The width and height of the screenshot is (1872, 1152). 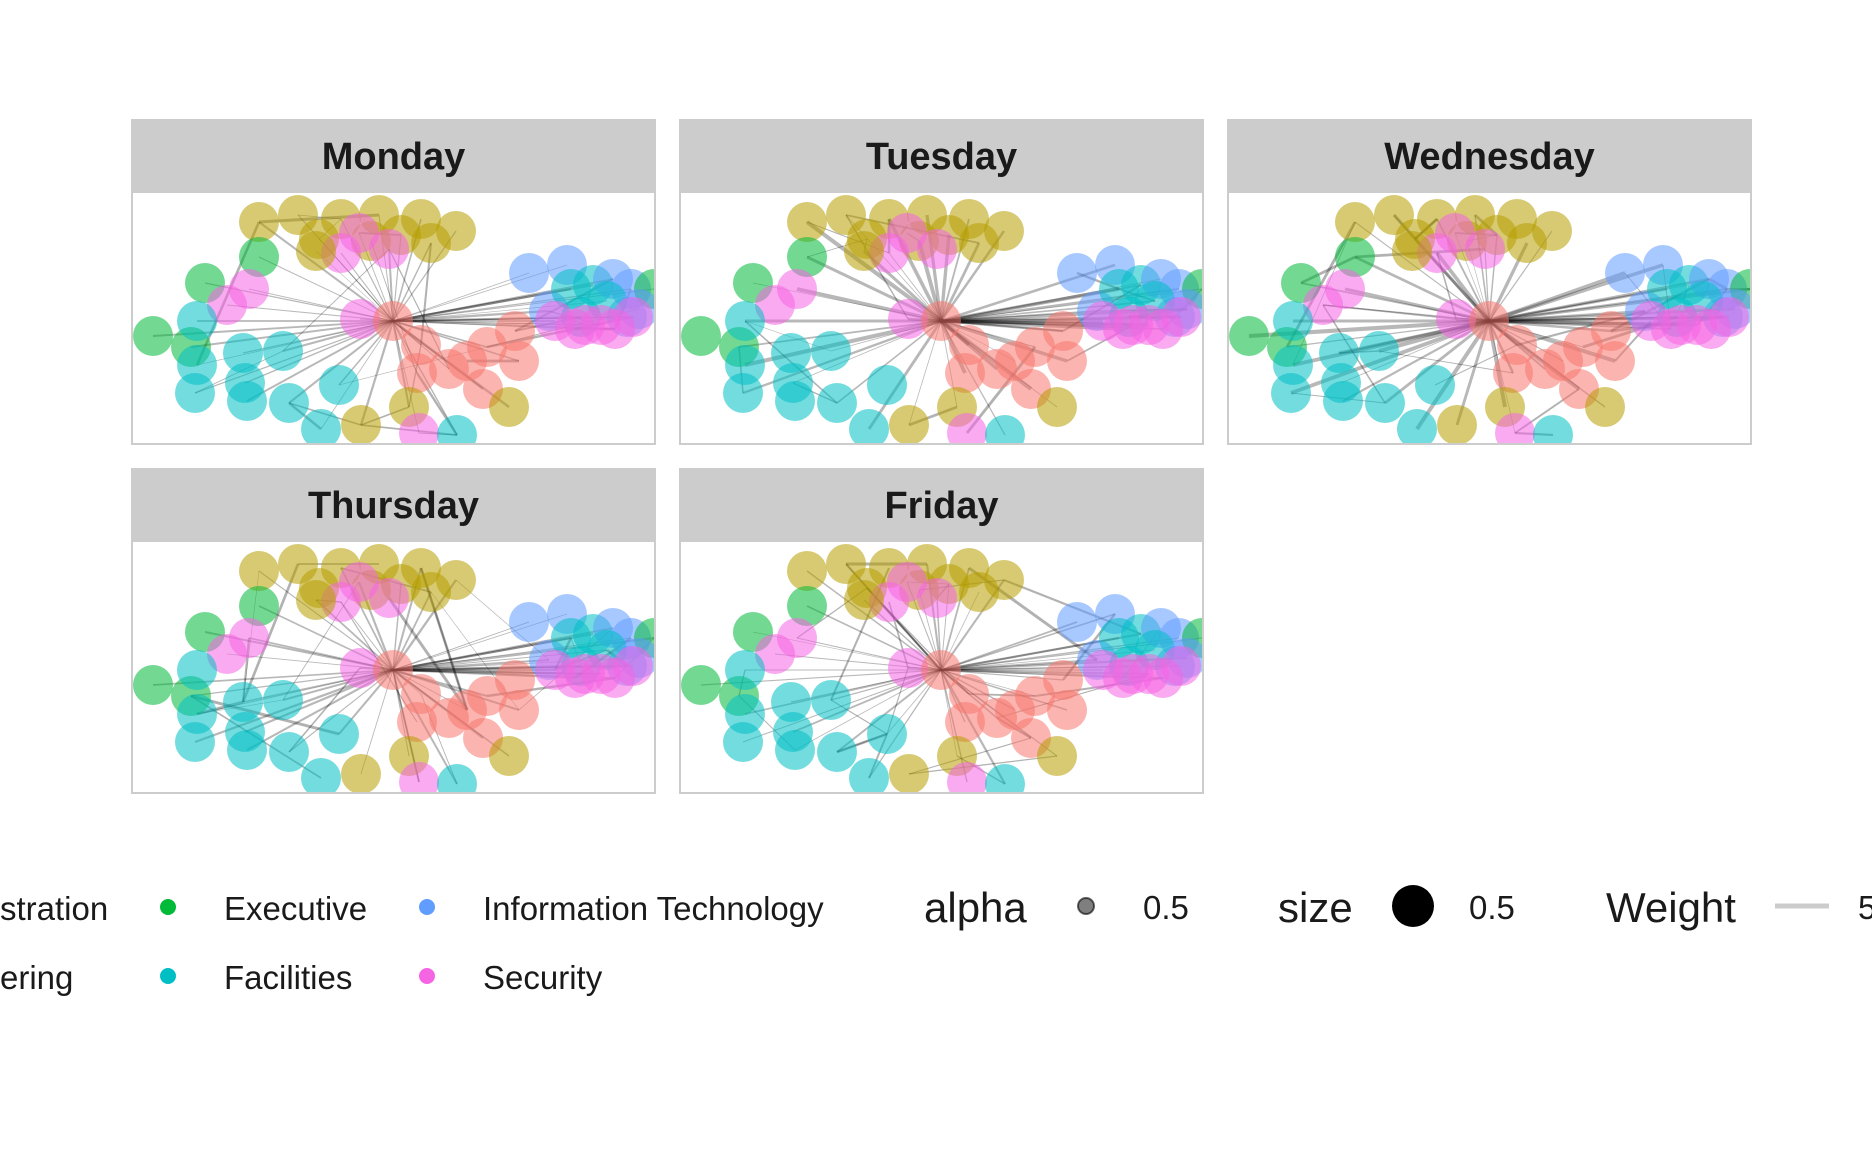 What do you see at coordinates (393, 506) in the screenshot?
I see `facet-label: Thursday` at bounding box center [393, 506].